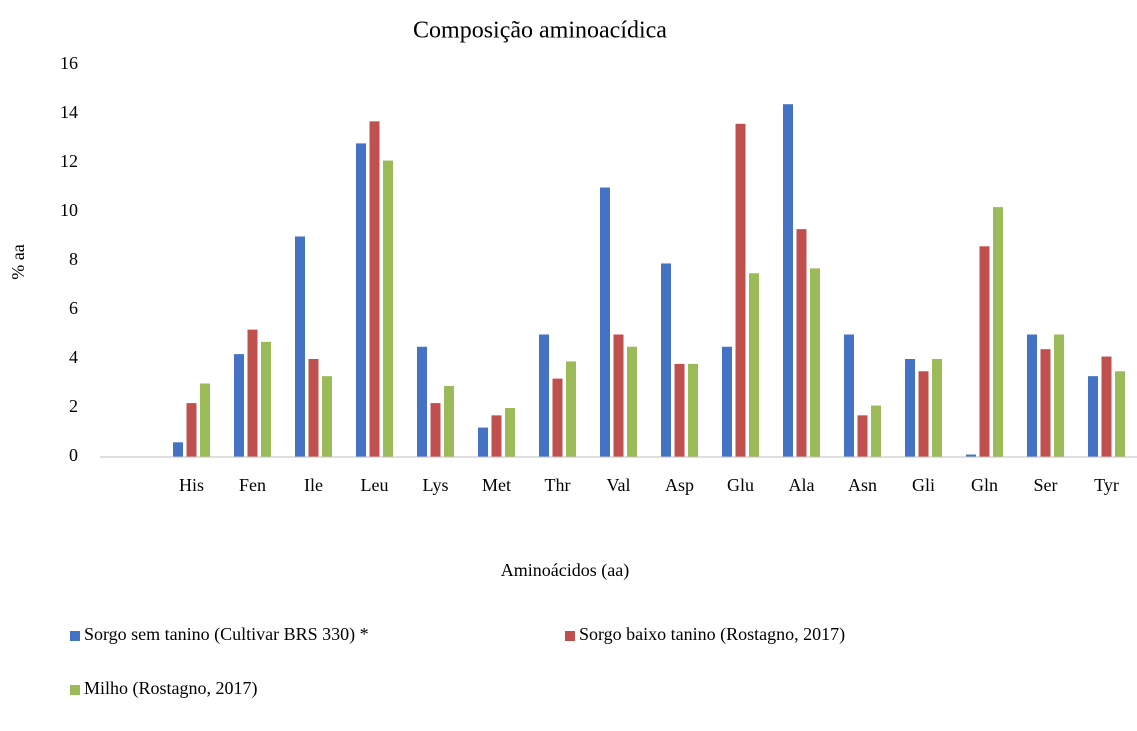 This screenshot has height=731, width=1137. What do you see at coordinates (435, 485) in the screenshot?
I see `x-tick-label: Lys` at bounding box center [435, 485].